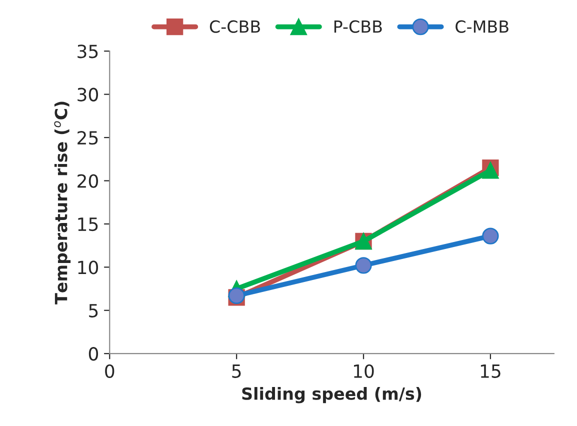 The height and width of the screenshot is (426, 577). Describe the element at coordinates (93, 311) in the screenshot. I see `y-tick-label: 5` at that location.